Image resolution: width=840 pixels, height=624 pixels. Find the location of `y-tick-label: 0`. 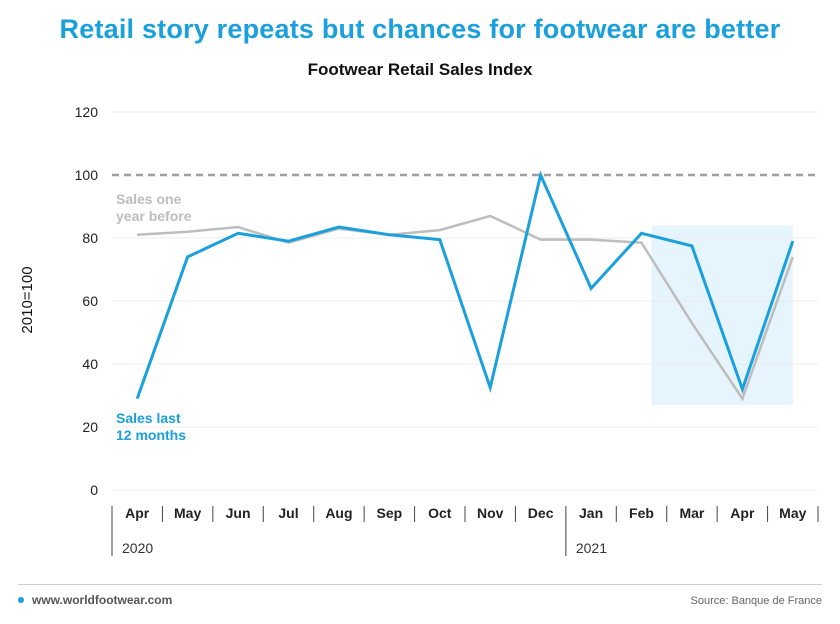

y-tick-label: 0 is located at coordinates (94, 490).